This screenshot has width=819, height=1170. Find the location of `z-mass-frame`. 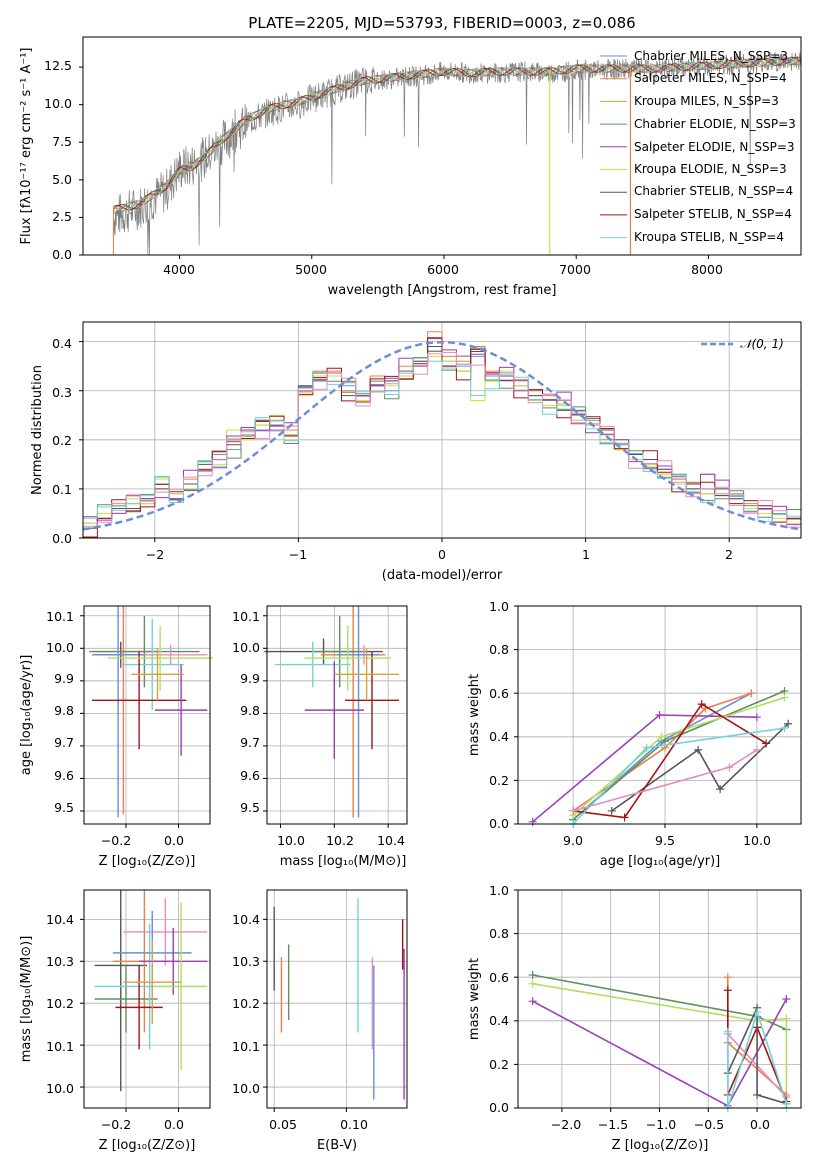

z-mass-frame is located at coordinates (147, 999).